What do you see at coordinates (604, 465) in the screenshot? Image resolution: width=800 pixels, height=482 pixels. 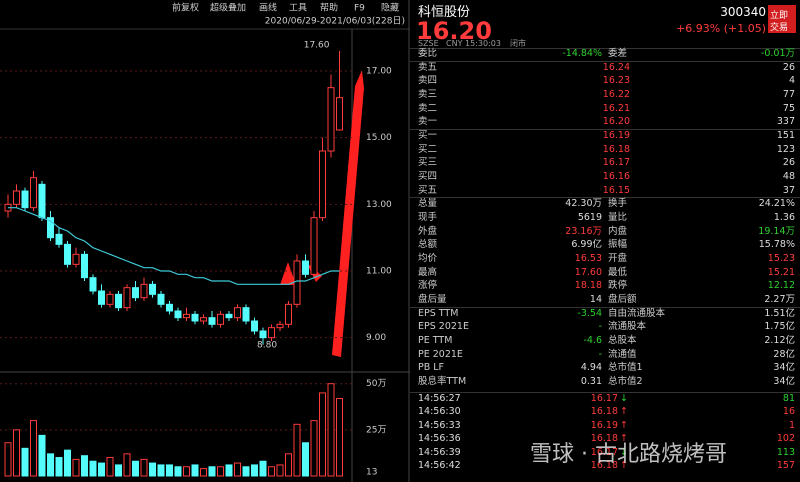 I see `tick-price: 16.18` at bounding box center [604, 465].